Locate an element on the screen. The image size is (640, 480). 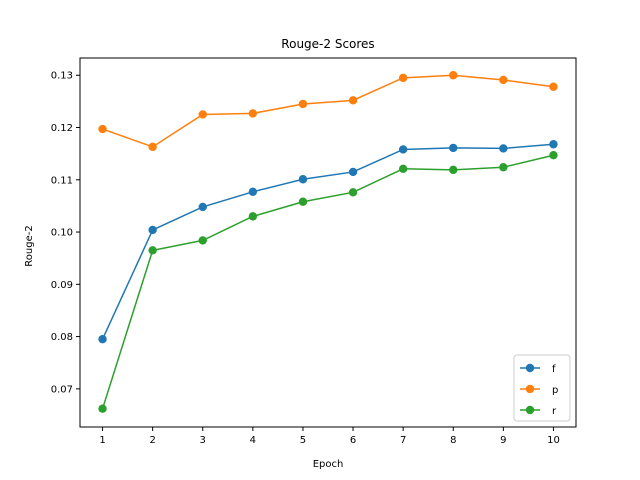
x-tick-label: 6 is located at coordinates (353, 440).